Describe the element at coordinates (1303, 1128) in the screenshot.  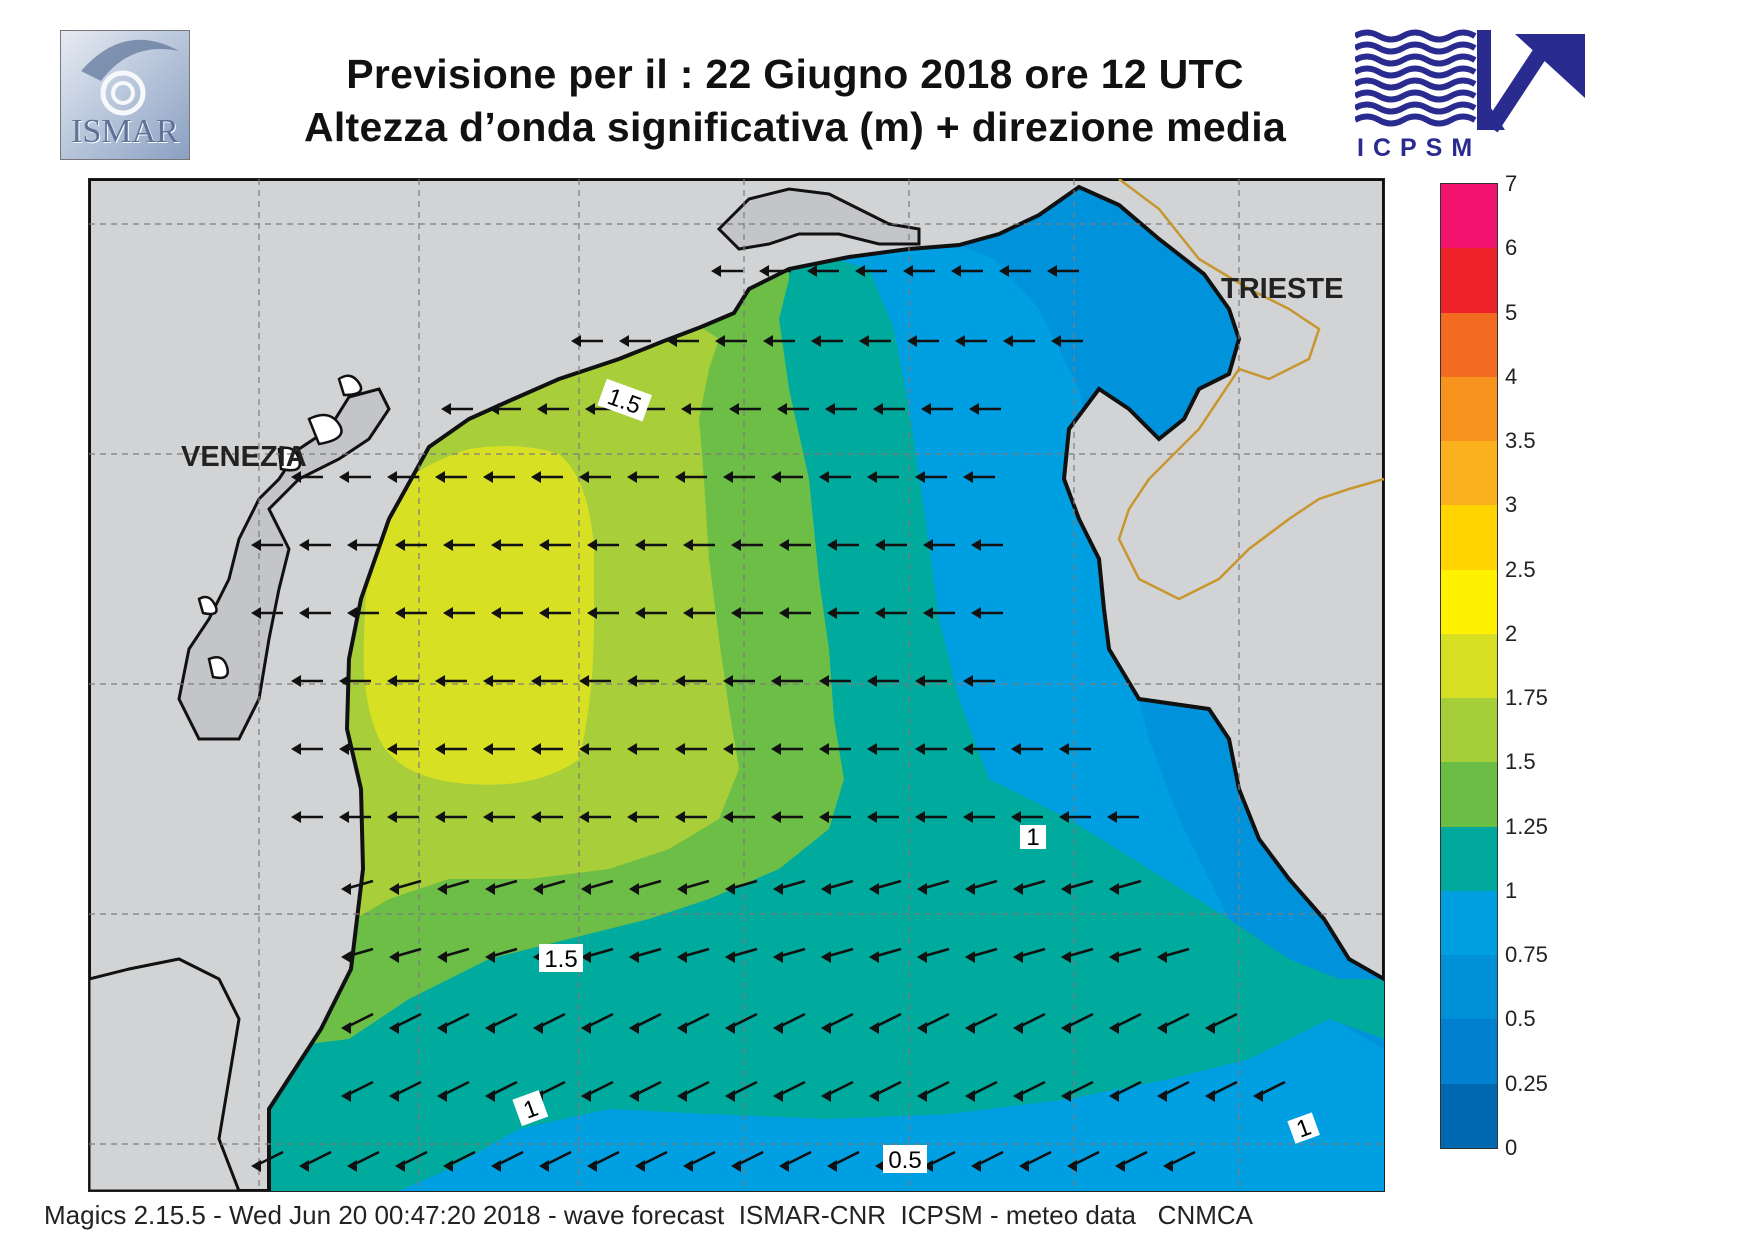
I see `contour-label-1-southeast: 1` at that location.